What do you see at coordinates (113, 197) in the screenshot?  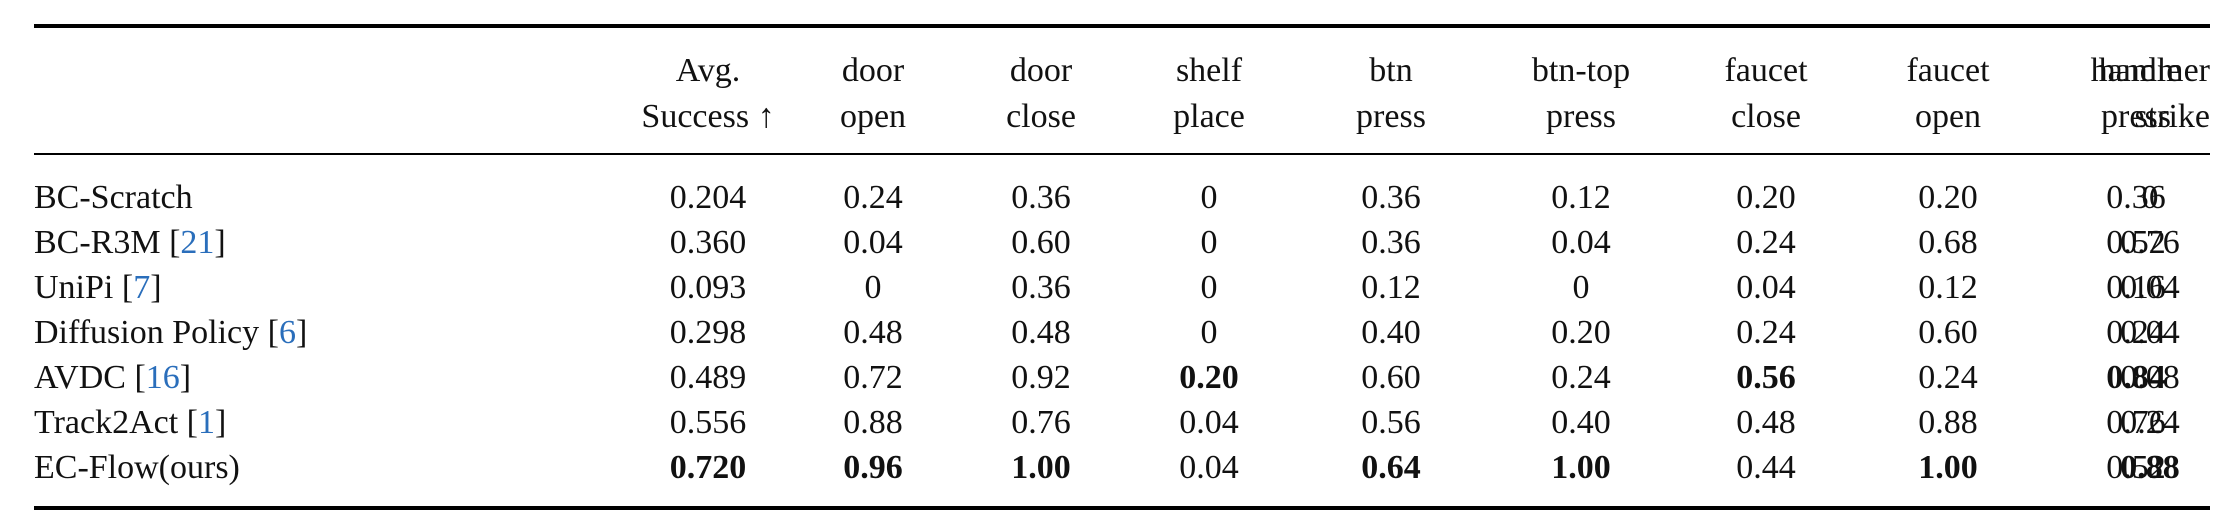 I see `label-text: BC-Scratch` at bounding box center [113, 197].